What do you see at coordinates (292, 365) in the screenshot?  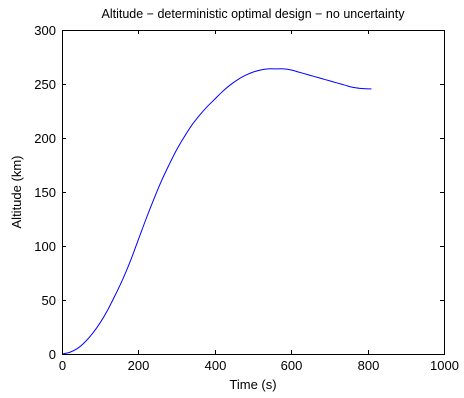 I see `x-tick-label: 600` at bounding box center [292, 365].